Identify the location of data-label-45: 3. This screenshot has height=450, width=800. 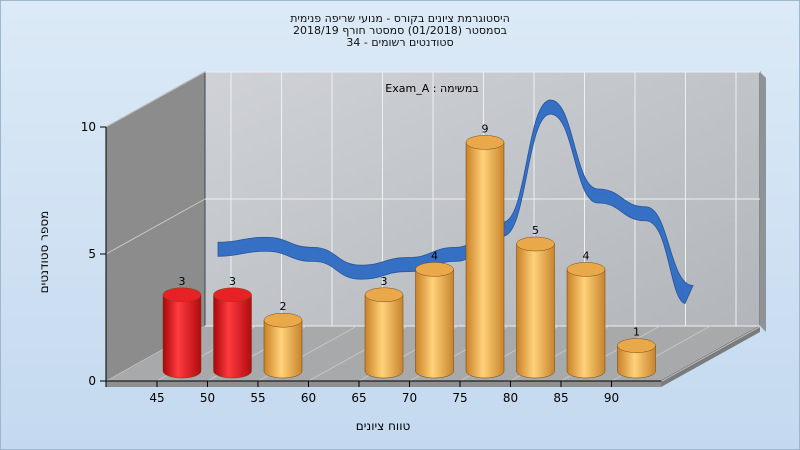
(182, 281).